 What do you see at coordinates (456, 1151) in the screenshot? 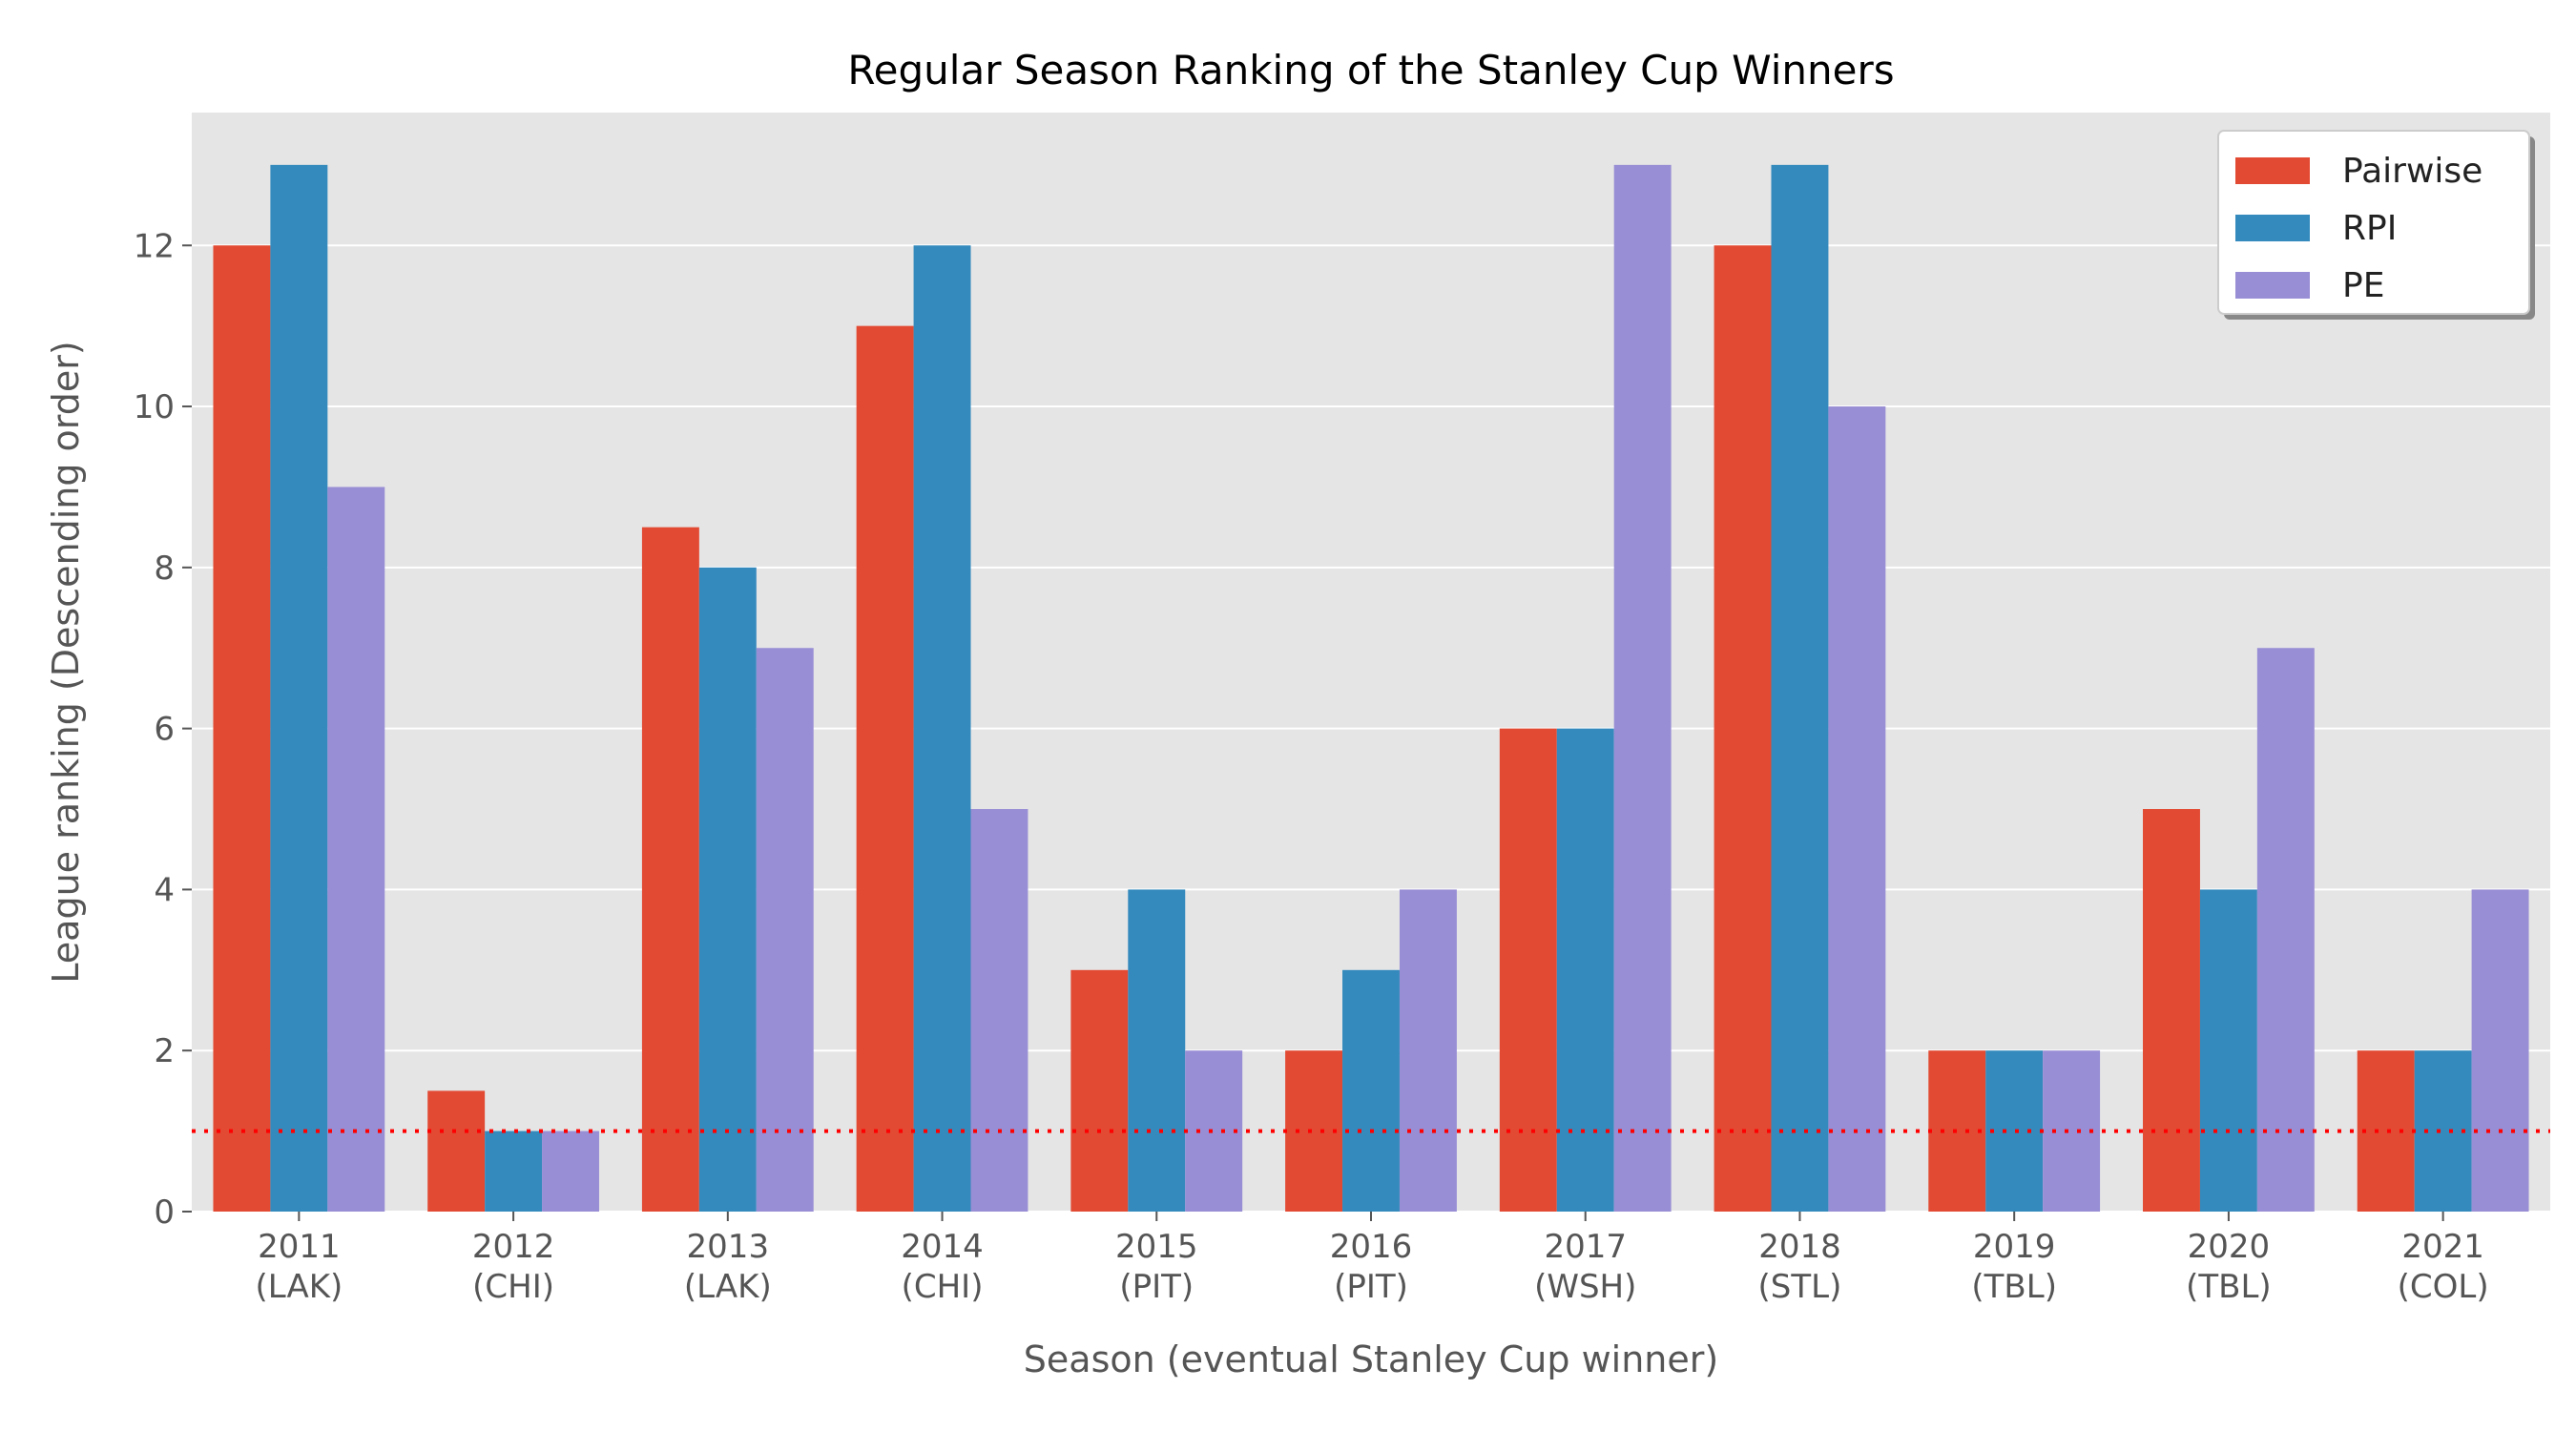
I see `bar-pairwise-2012` at bounding box center [456, 1151].